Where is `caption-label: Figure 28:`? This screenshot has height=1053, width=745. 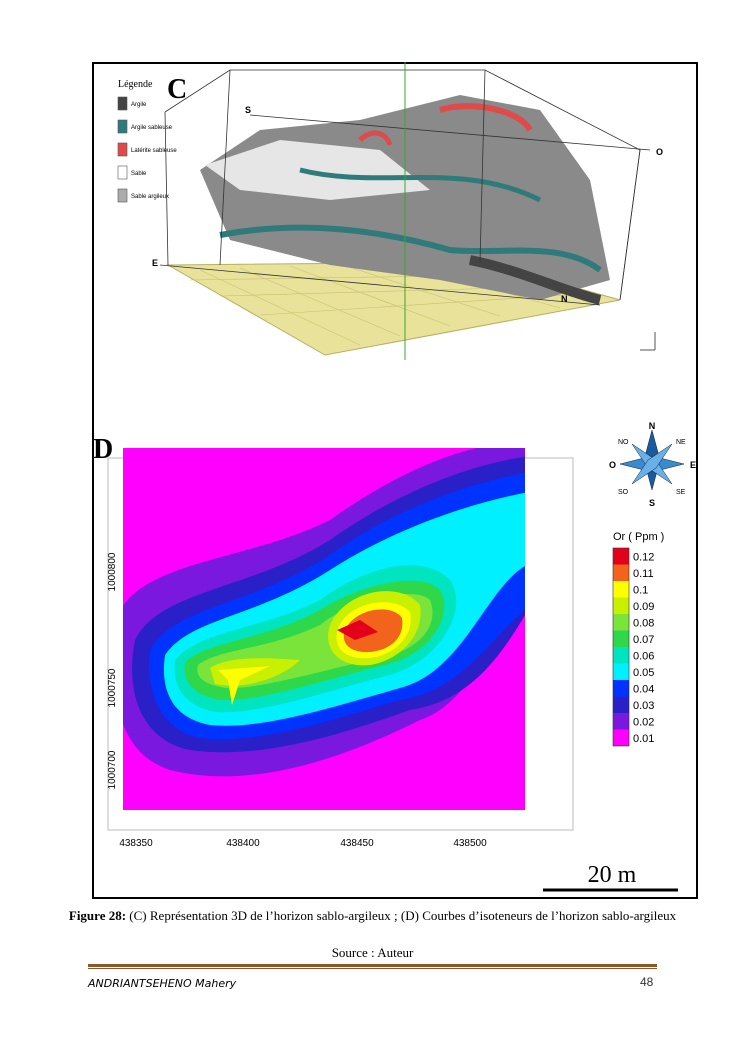 caption-label: Figure 28: is located at coordinates (97, 915).